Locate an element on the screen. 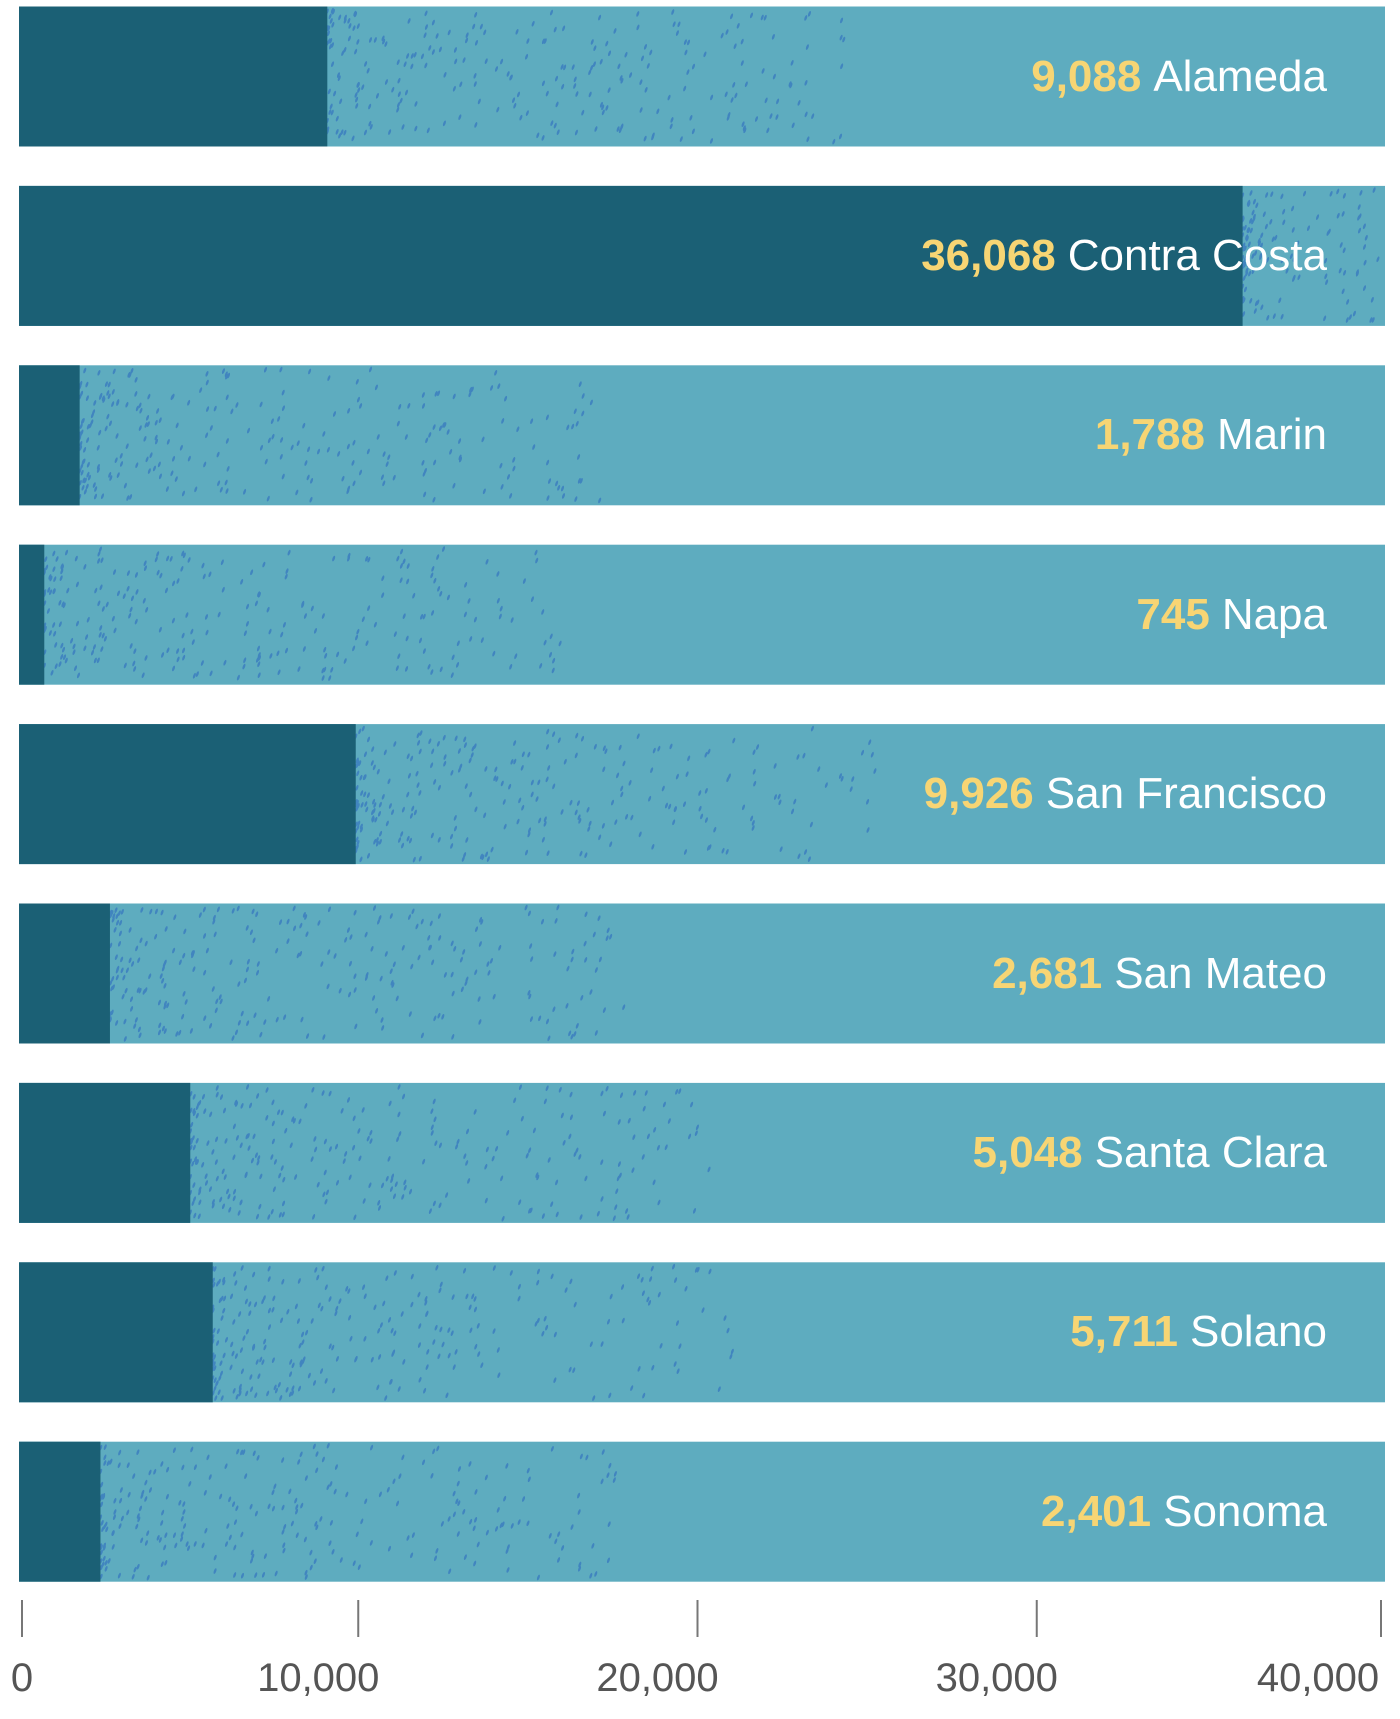 The width and height of the screenshot is (1400, 1719). x-tick-label: 20,000 is located at coordinates (657, 1678).